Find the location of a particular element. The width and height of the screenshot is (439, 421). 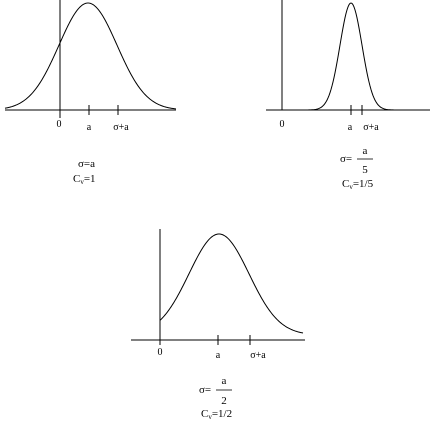

cv-rest: =1/2 is located at coordinates (222, 414).